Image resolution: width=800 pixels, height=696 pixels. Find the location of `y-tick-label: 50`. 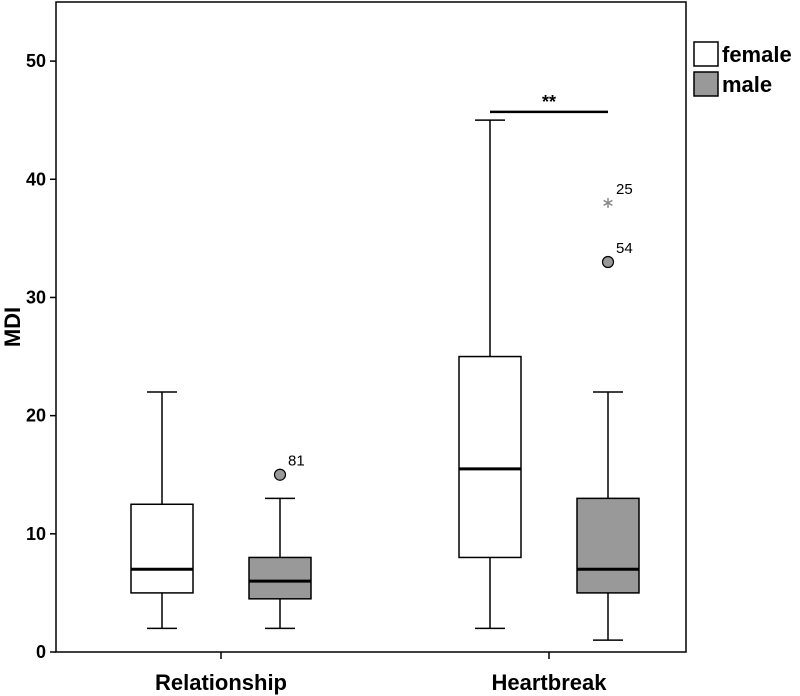

y-tick-label: 50 is located at coordinates (36, 61).